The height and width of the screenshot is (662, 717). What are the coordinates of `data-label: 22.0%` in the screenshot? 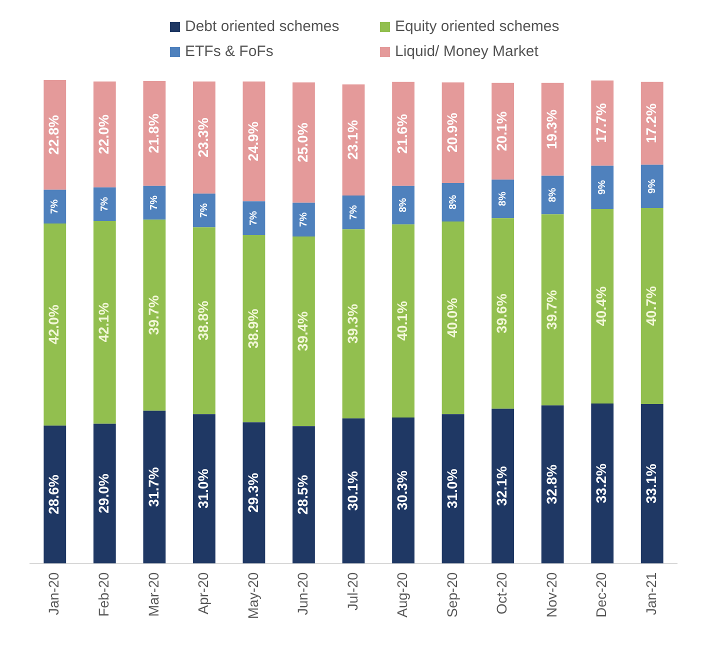 It's located at (104, 134).